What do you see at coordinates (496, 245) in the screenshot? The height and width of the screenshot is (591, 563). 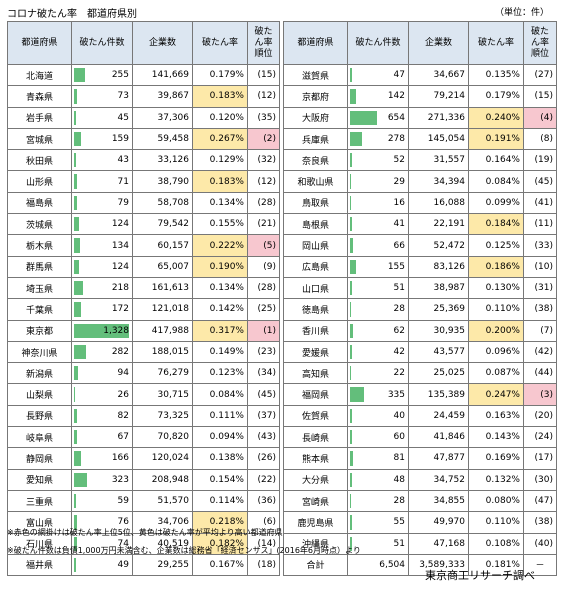 I see `rate-cell: 0.125%` at bounding box center [496, 245].